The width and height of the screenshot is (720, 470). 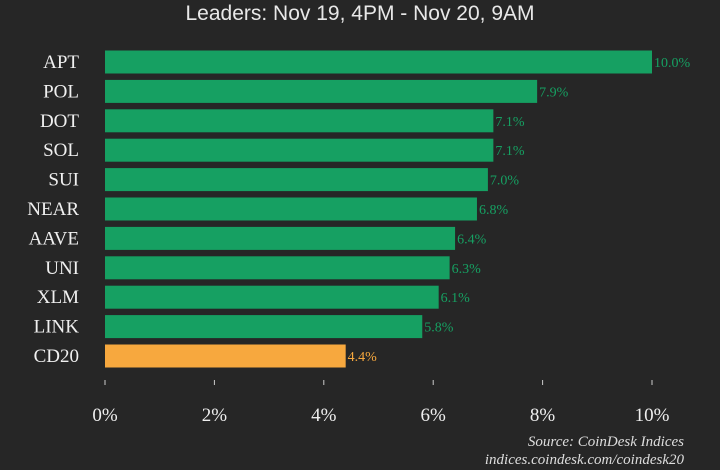 I want to click on value-label: 10.0%, so click(x=672, y=63).